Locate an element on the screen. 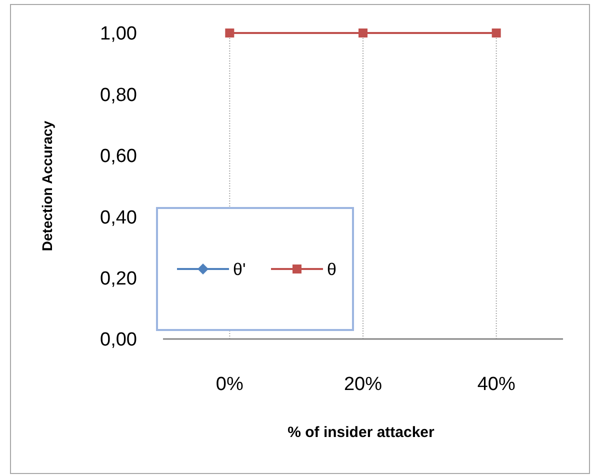 Image resolution: width=591 pixels, height=475 pixels. y-tick-label: 1,00 is located at coordinates (118, 34).